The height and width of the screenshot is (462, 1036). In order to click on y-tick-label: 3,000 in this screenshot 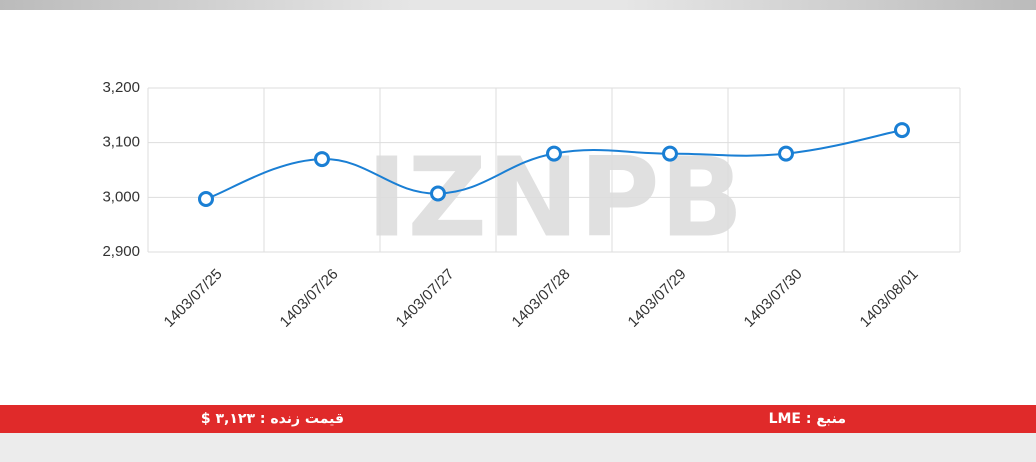, I will do `click(121, 196)`.